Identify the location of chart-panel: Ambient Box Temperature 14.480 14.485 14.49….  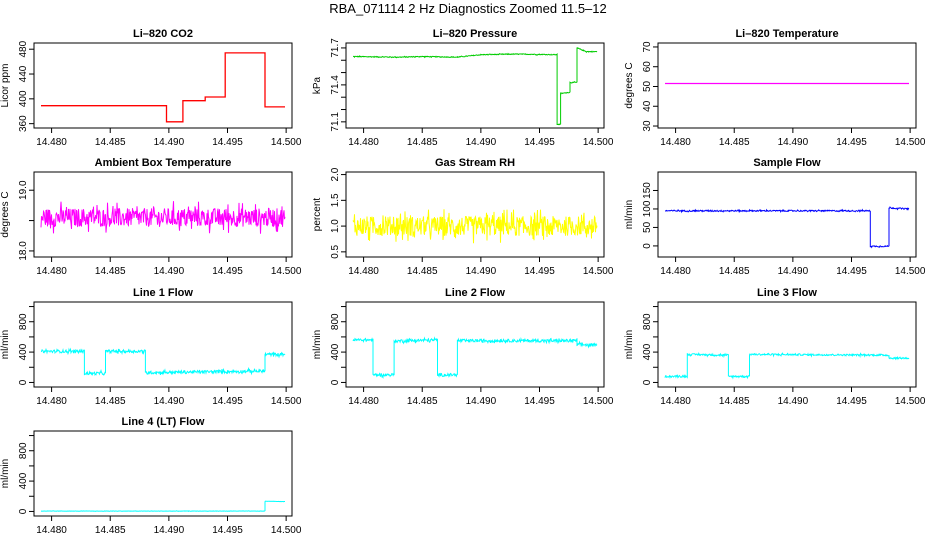
(151, 217).